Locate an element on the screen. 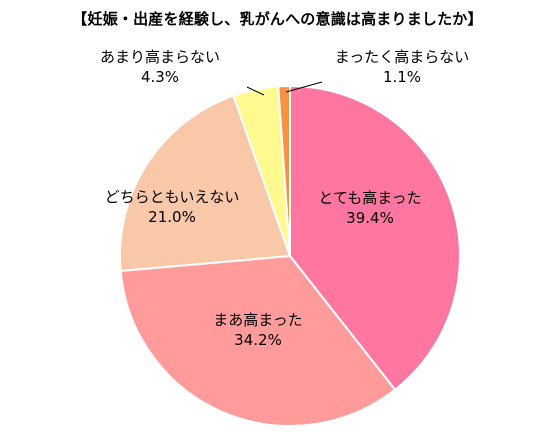 This screenshot has width=555, height=439. slice-name-label: まったく高まらない is located at coordinates (402, 57).